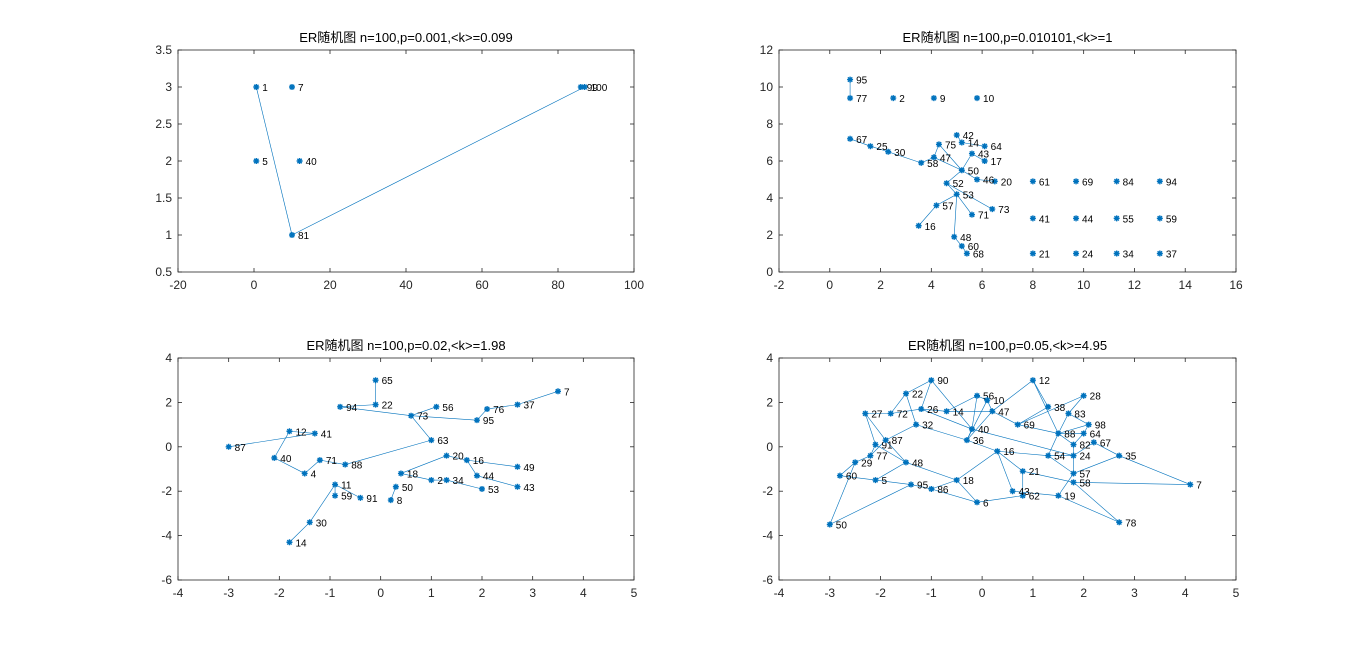 The width and height of the screenshot is (1366, 651). Describe the element at coordinates (567, 392) in the screenshot. I see `node-label: 7` at that location.